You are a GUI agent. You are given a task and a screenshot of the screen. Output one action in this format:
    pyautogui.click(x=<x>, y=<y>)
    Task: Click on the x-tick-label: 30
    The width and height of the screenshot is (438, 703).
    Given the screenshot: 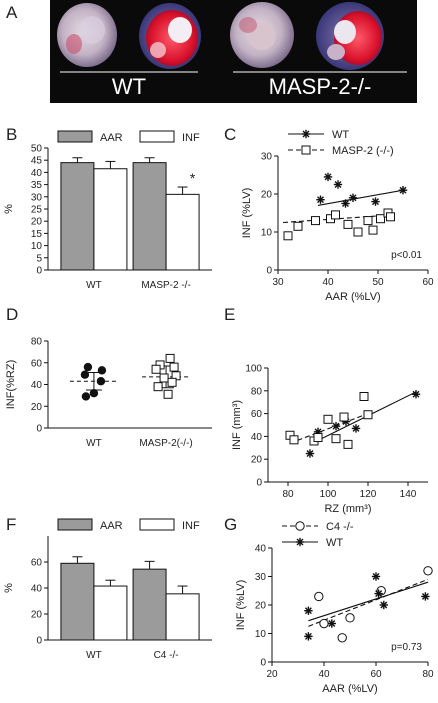 What is the action you would take?
    pyautogui.click(x=278, y=282)
    